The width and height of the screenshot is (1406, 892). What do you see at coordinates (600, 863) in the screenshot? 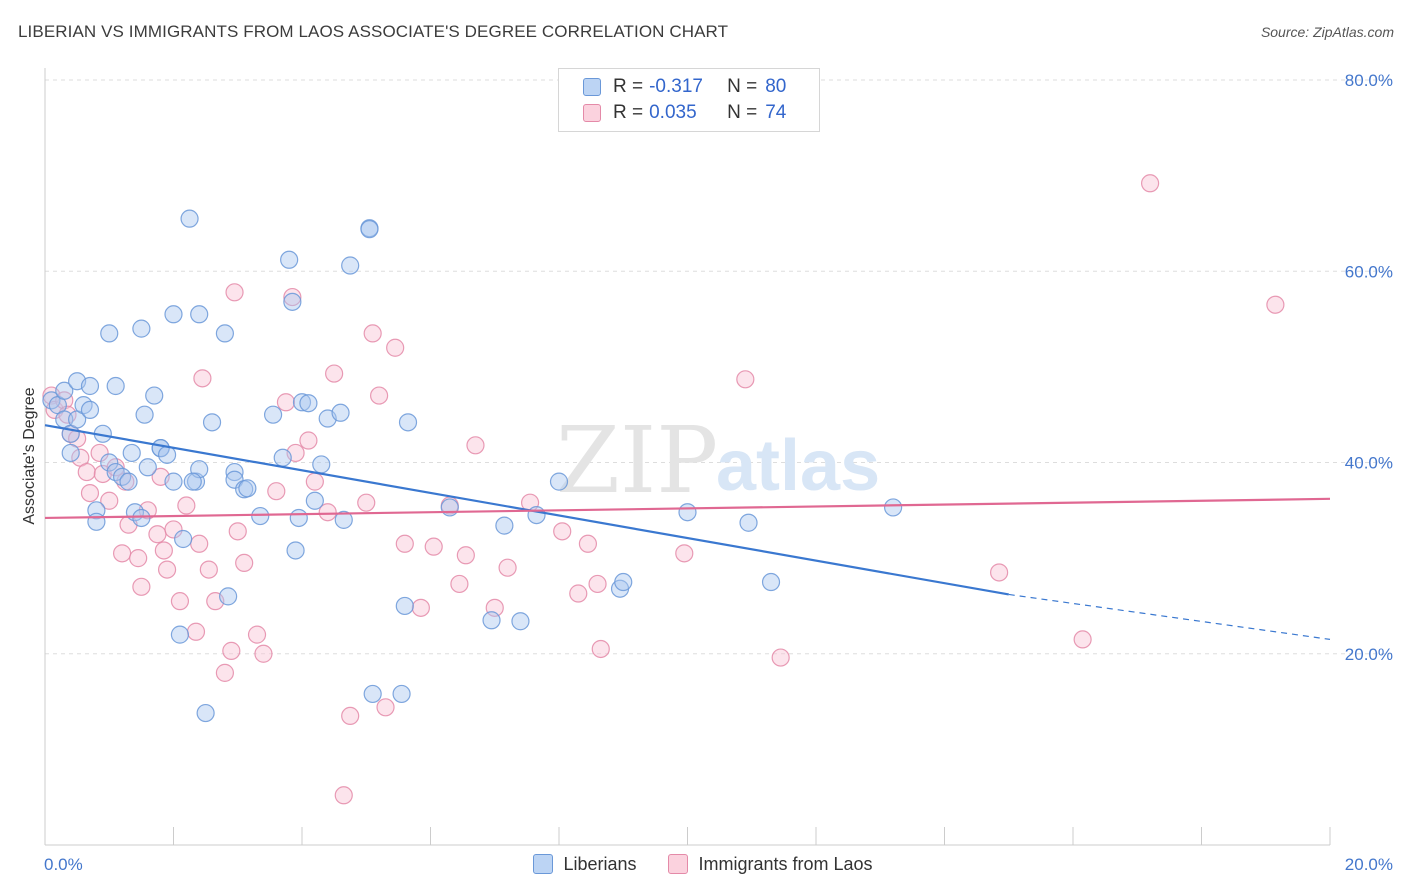
I see `legend-label-liberians: Liberians` at bounding box center [600, 863].